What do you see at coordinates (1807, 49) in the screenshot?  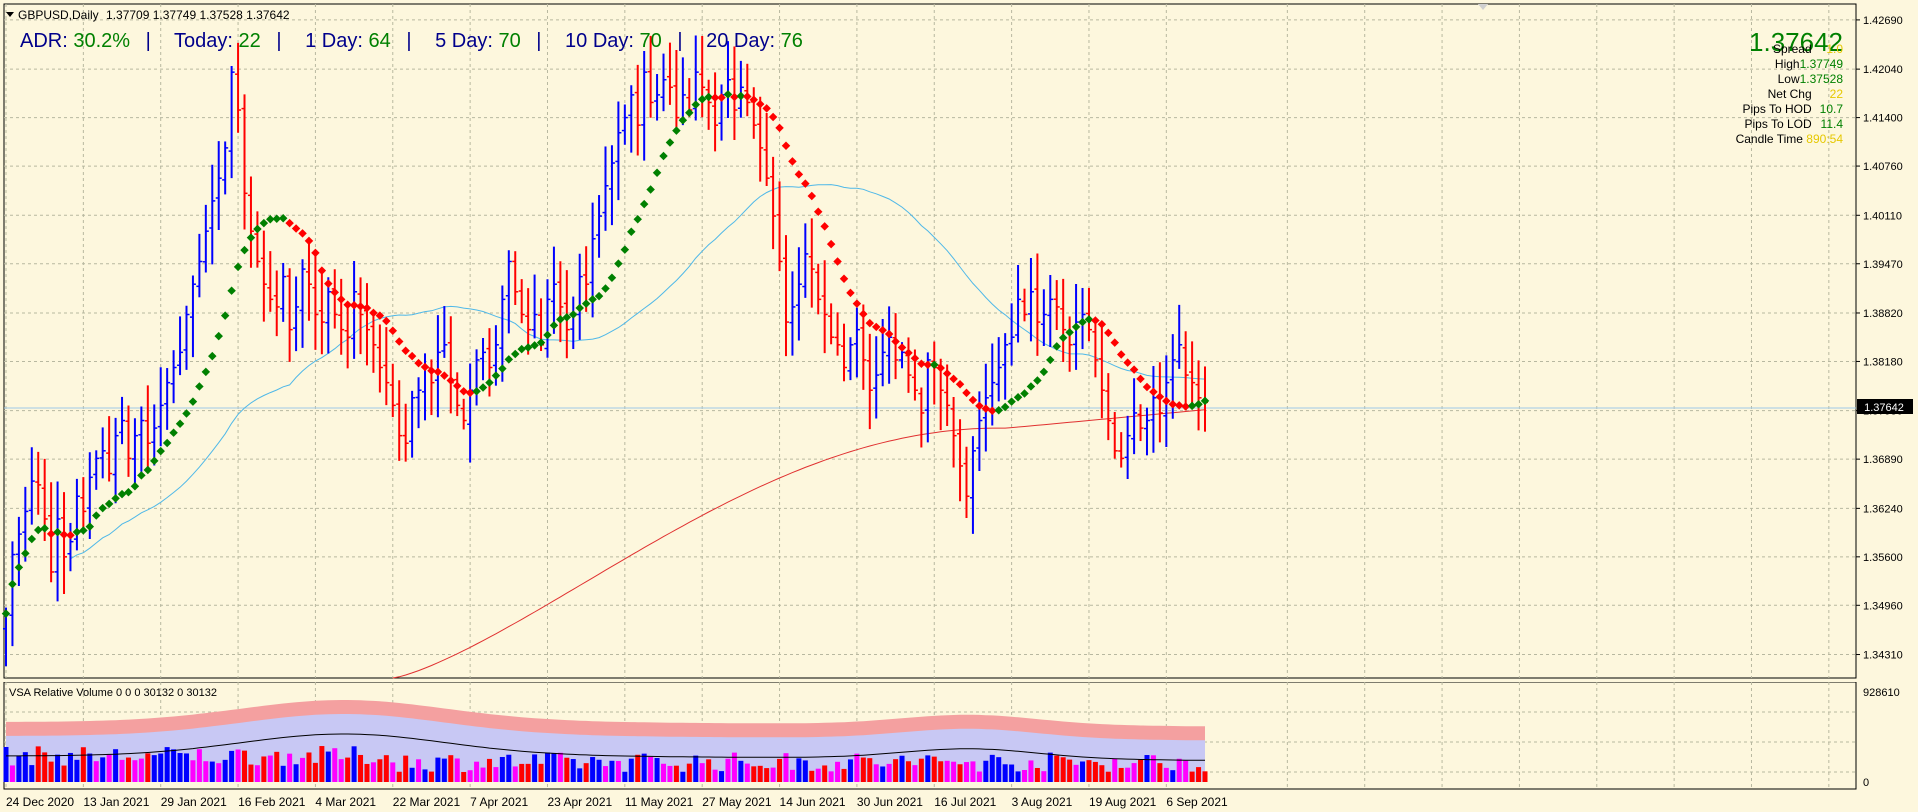 I see `spread-row: Spread 1.0` at bounding box center [1807, 49].